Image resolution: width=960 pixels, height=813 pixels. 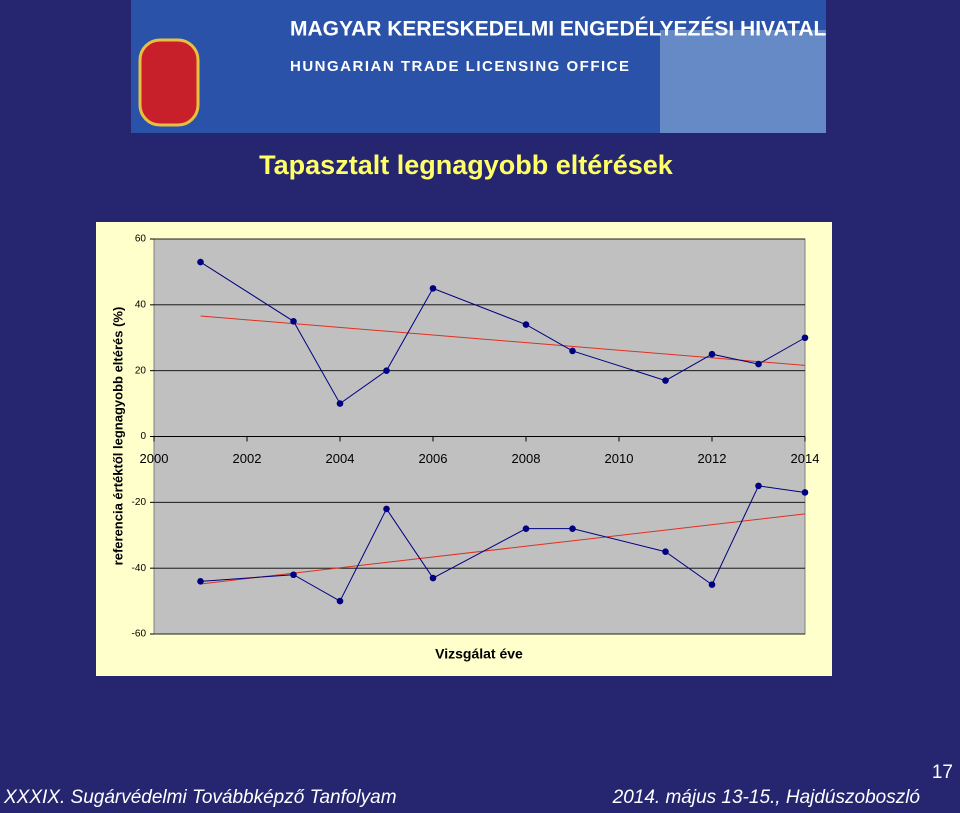 I want to click on y-tick-label: 60, so click(x=141, y=239).